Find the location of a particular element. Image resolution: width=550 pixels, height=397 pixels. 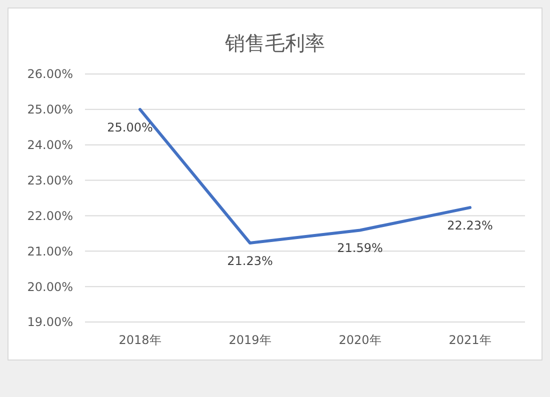

y-tick-label: 22.00% is located at coordinates (50, 215).